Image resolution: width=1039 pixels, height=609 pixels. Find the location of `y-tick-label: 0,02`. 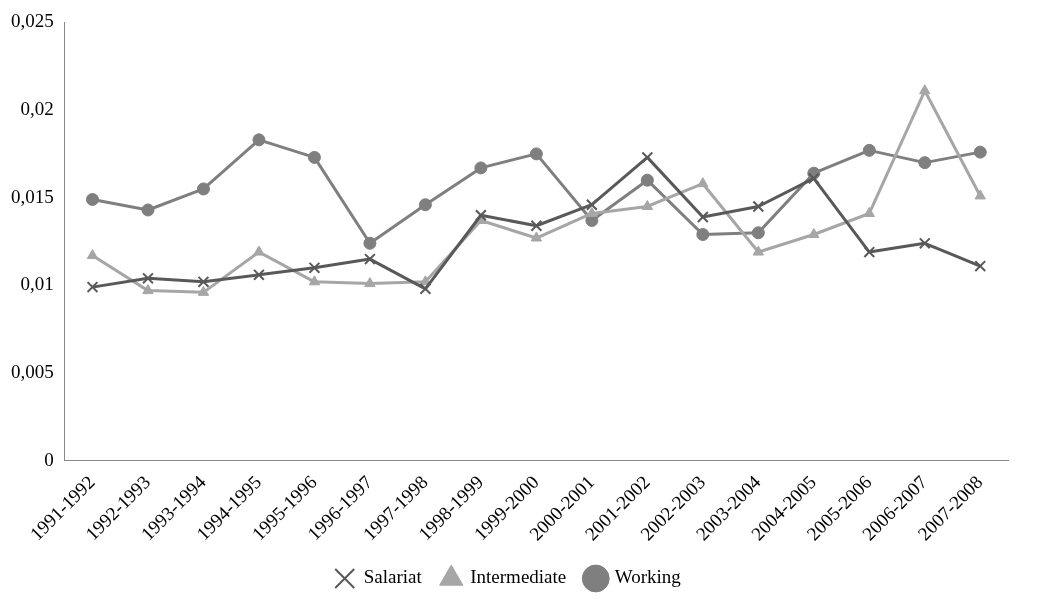

y-tick-label: 0,02 is located at coordinates (37, 109).